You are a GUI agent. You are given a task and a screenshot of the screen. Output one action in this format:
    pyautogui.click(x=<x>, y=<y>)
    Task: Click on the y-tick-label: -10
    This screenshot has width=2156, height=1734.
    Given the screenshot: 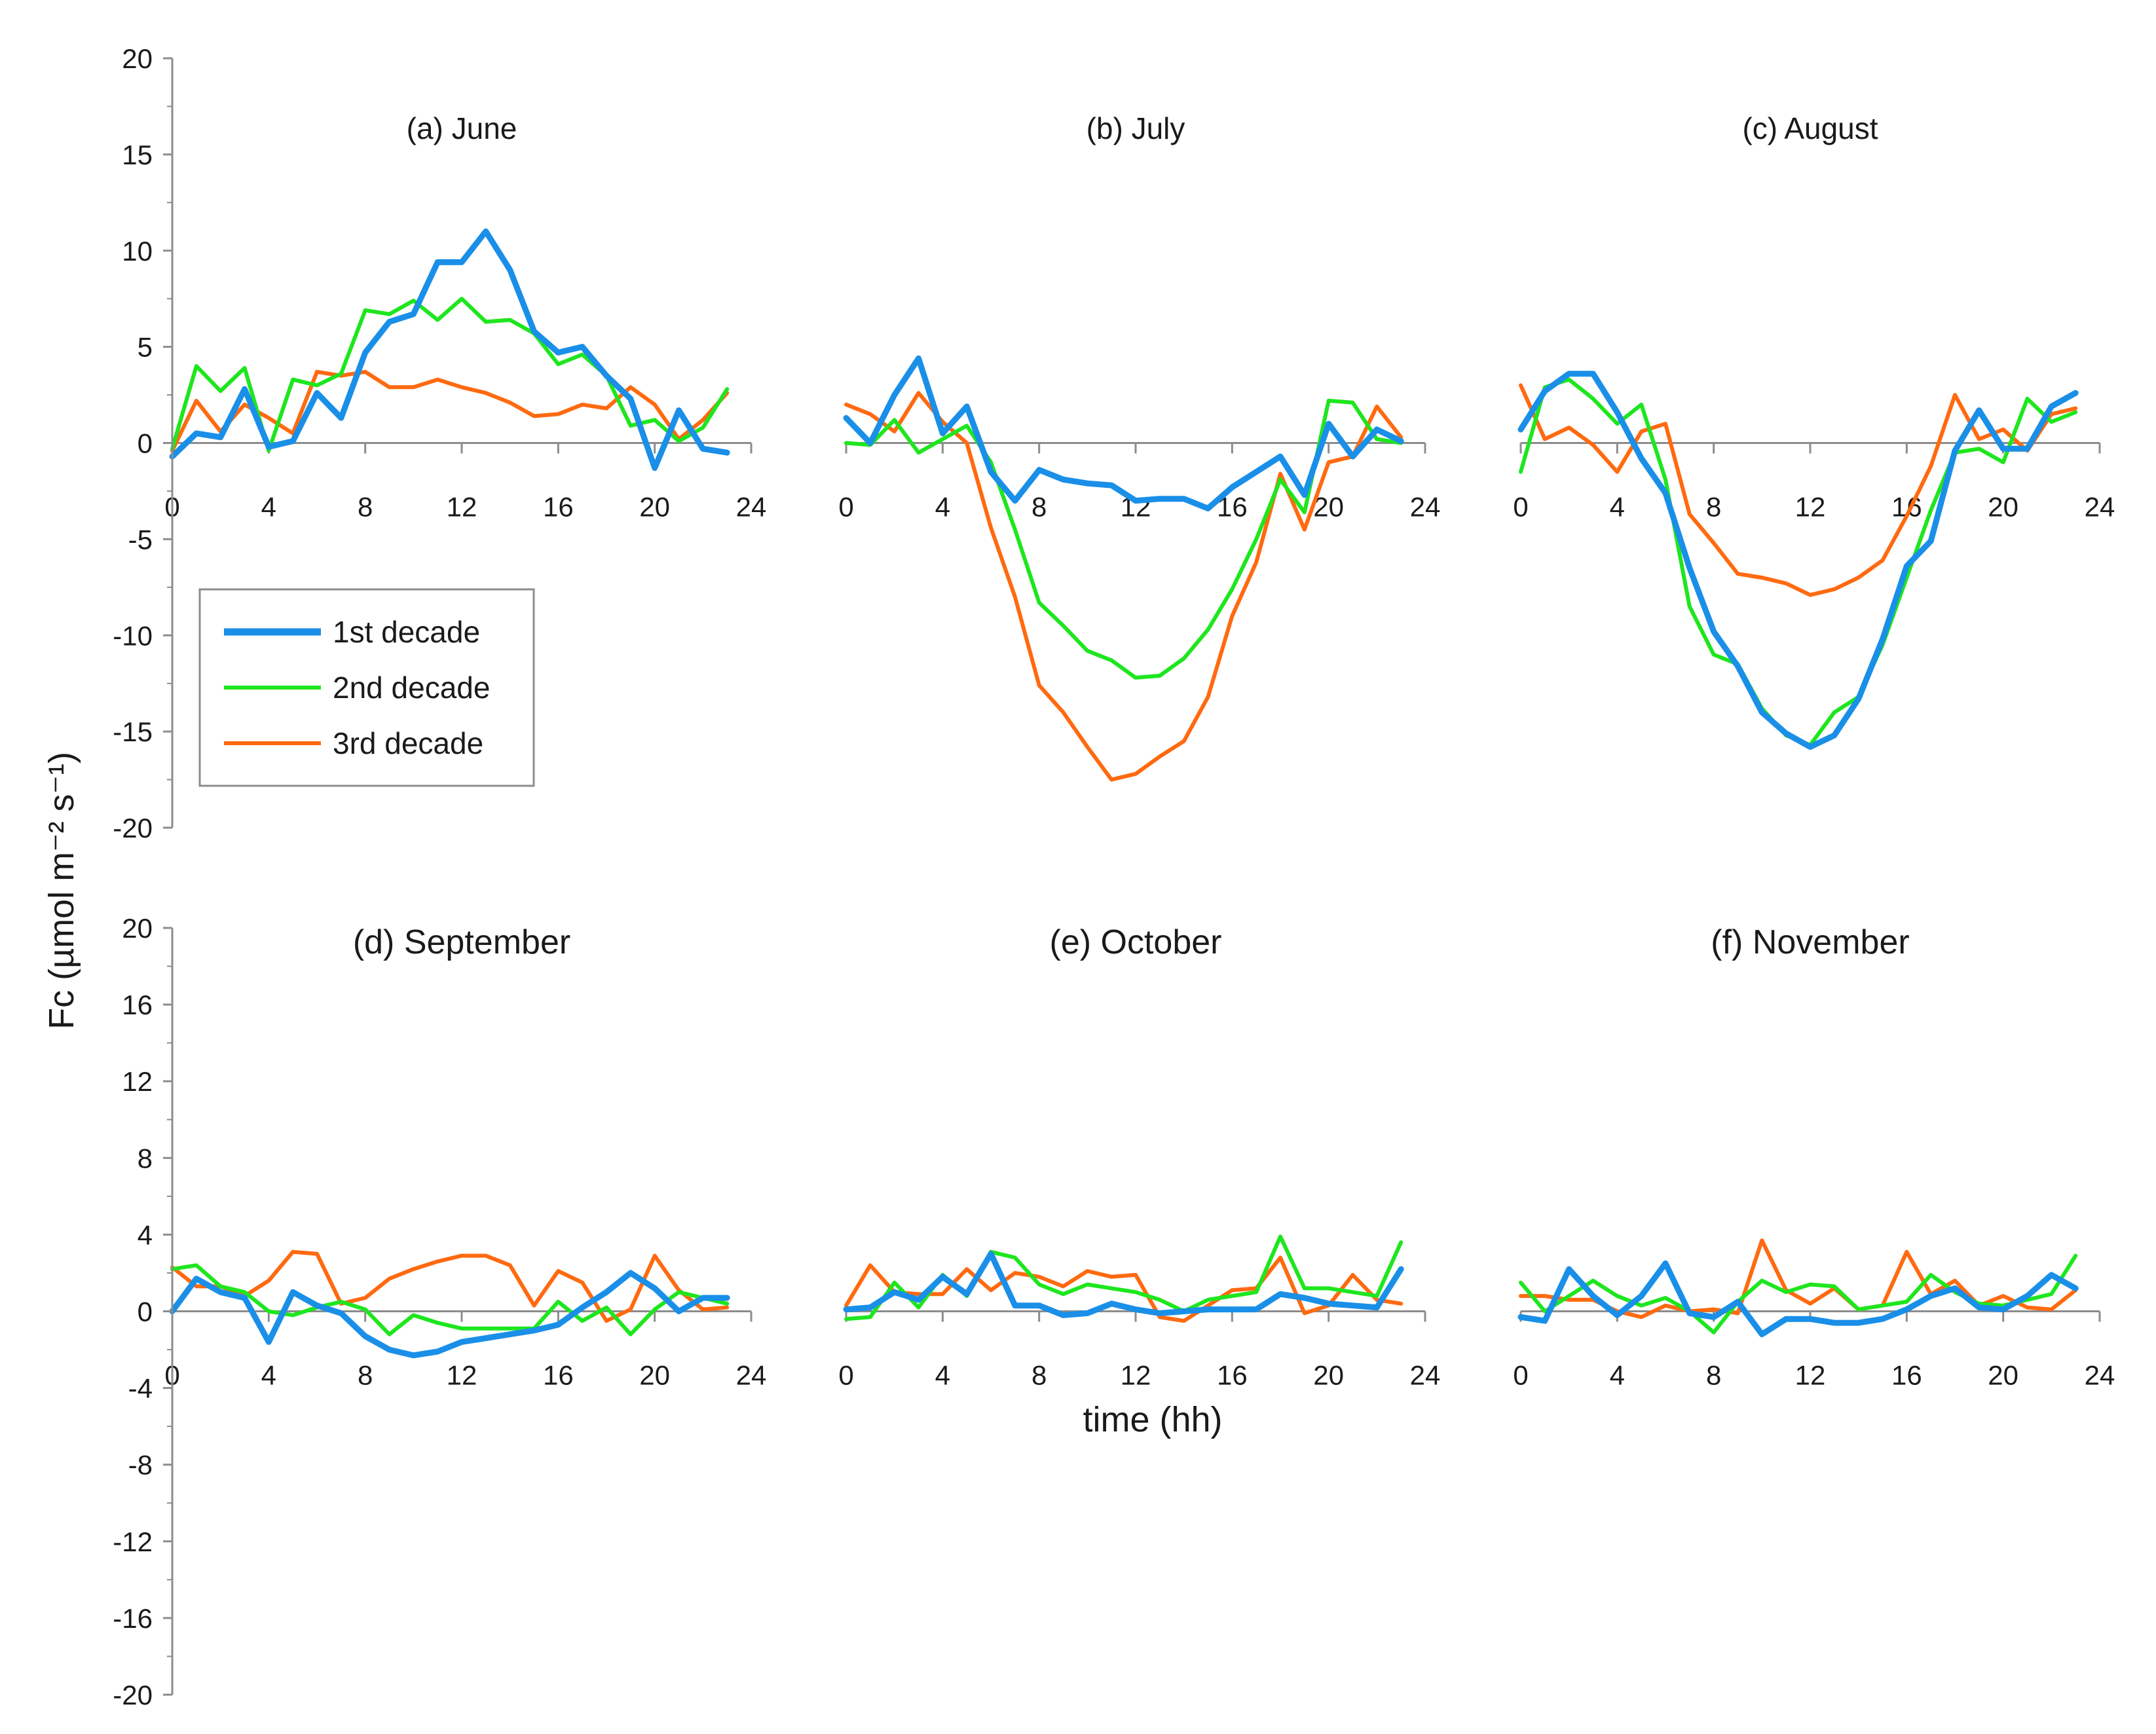 What is the action you would take?
    pyautogui.click(x=133, y=635)
    